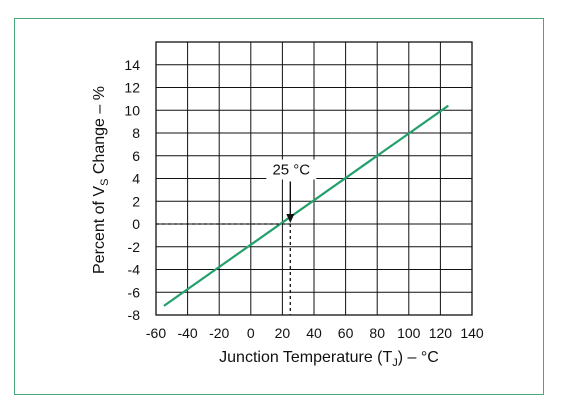 Image resolution: width=563 pixels, height=413 pixels. I want to click on annotation-label: 25 °C, so click(291, 169).